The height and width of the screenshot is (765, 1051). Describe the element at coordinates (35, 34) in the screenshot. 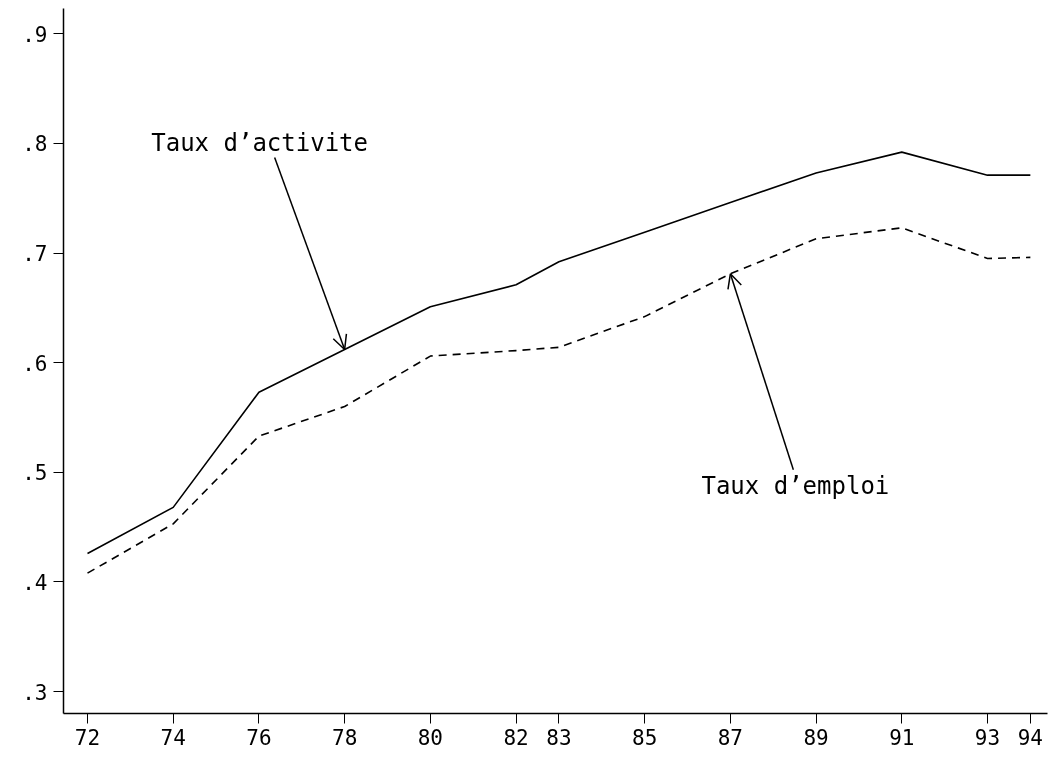

I see `y-tick-label: .9` at that location.